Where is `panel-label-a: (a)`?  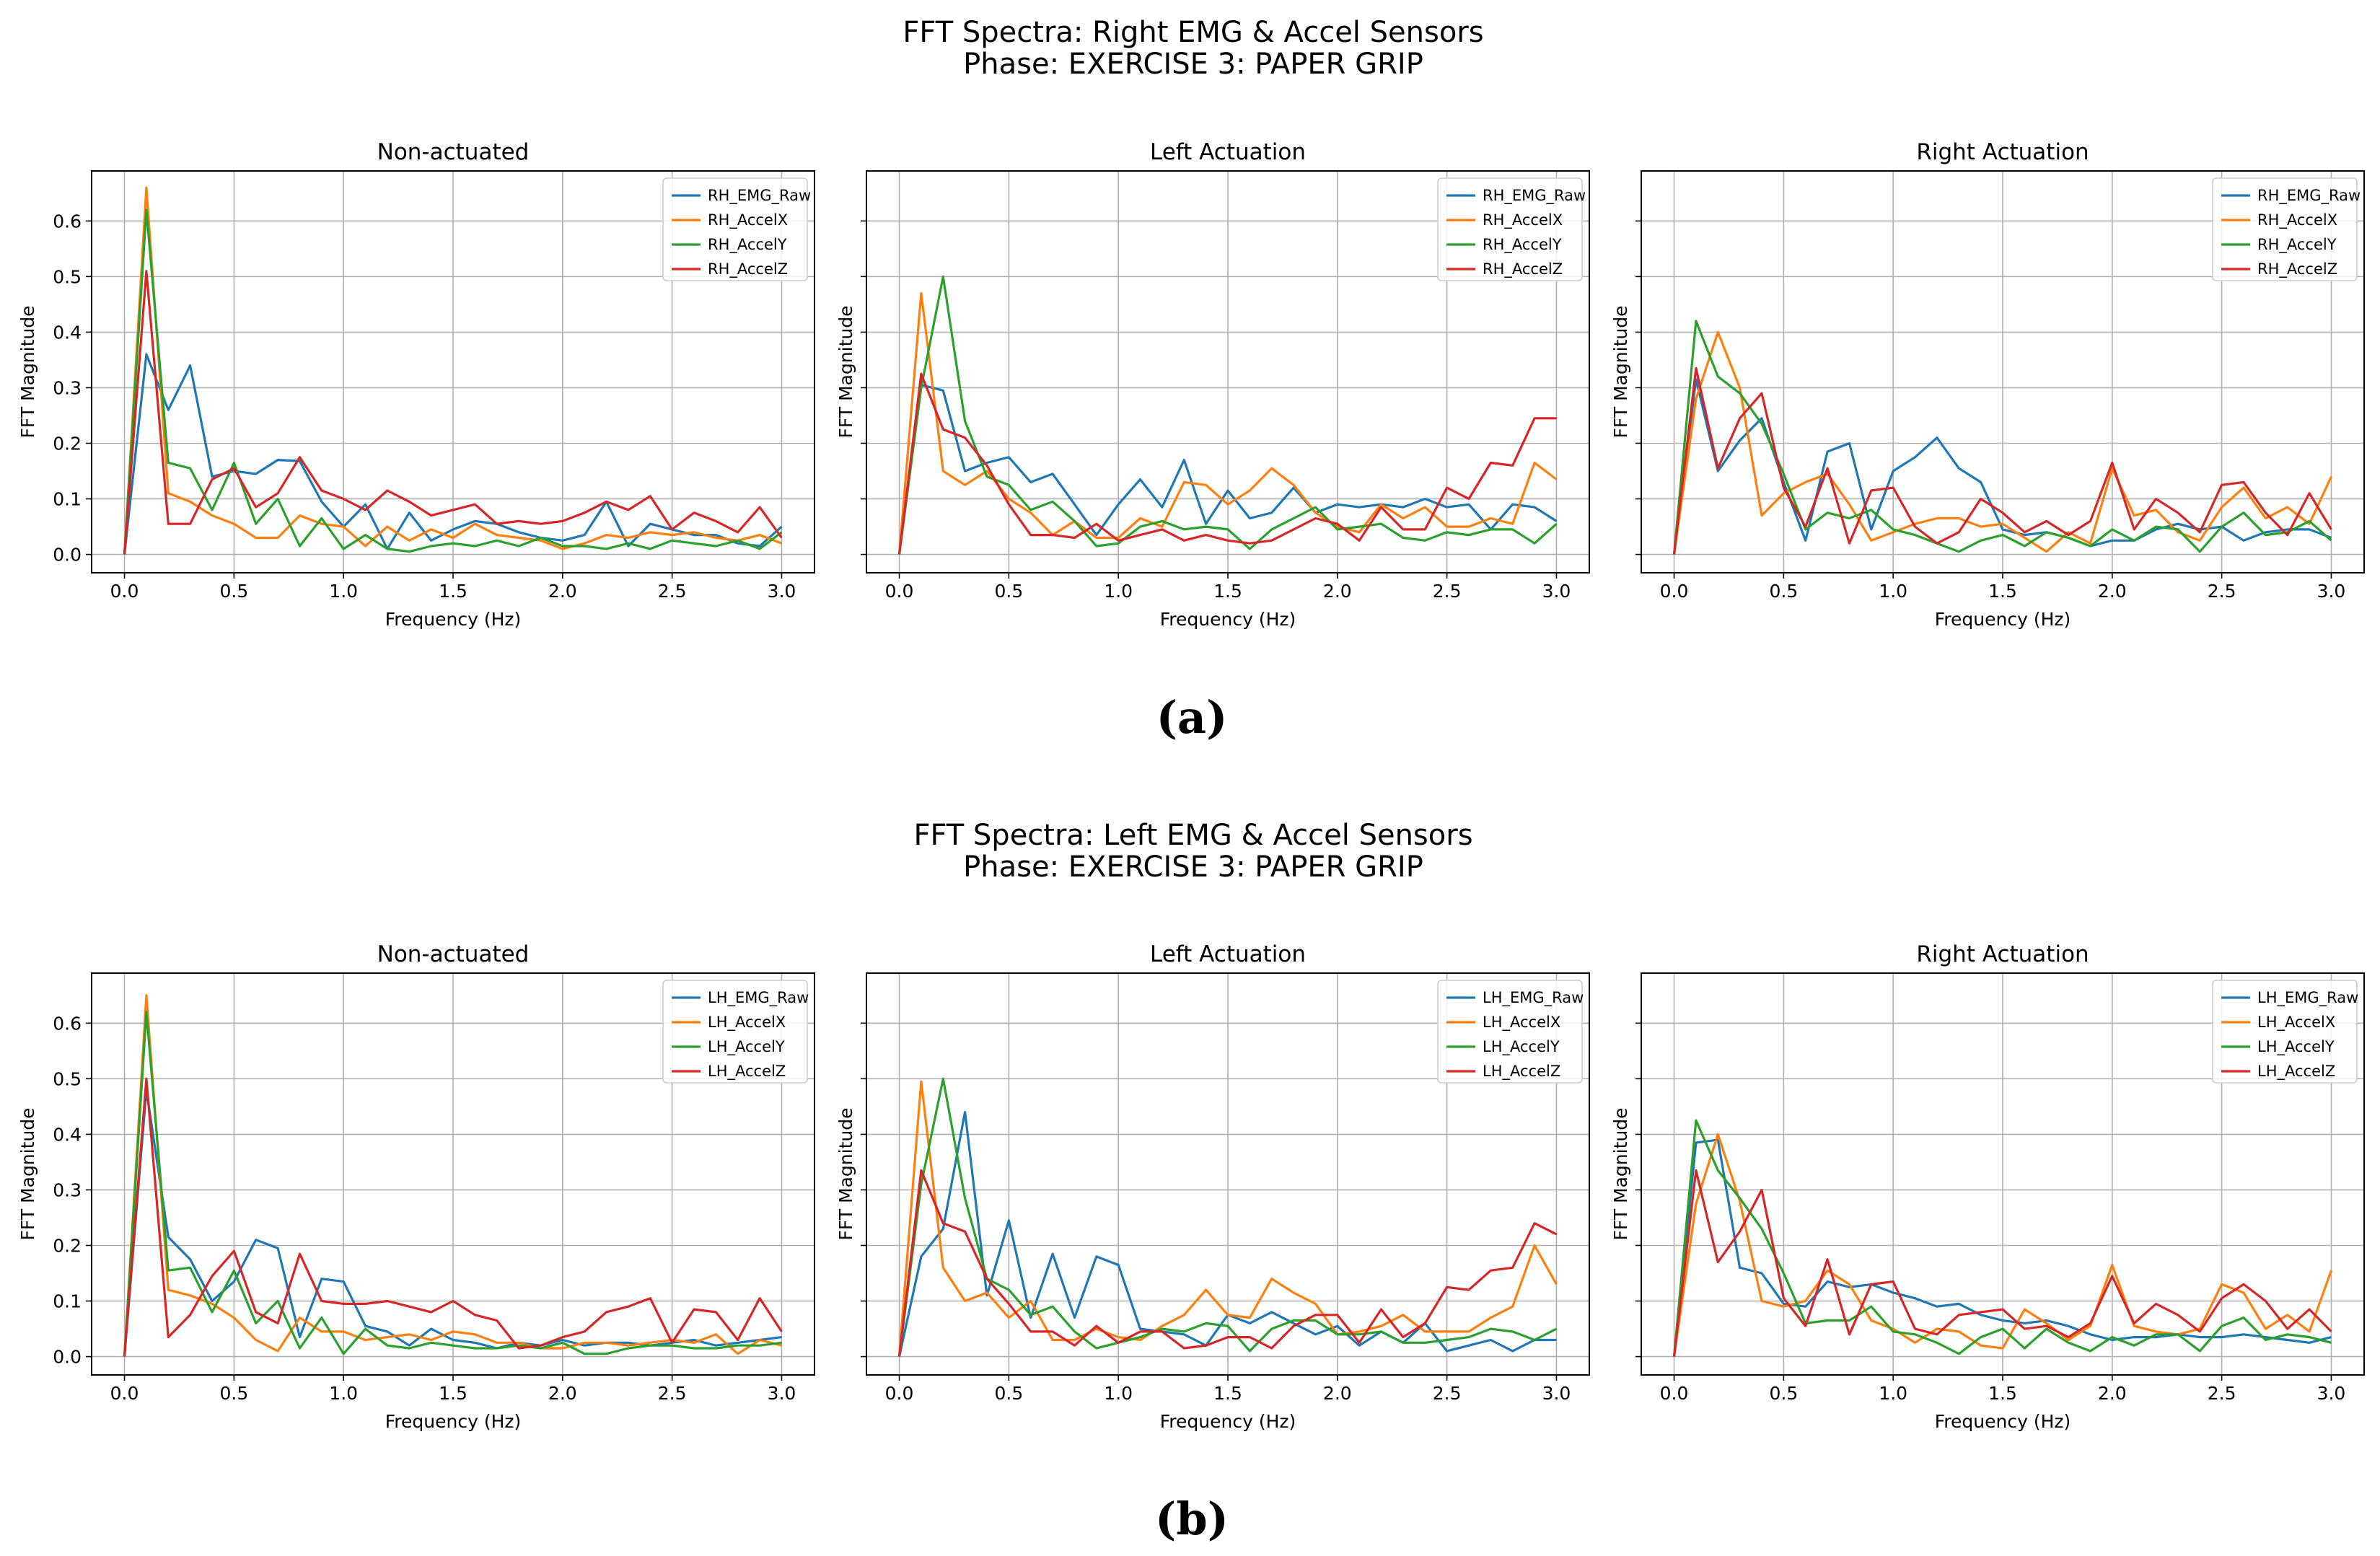
panel-label-a: (a) is located at coordinates (1192, 717).